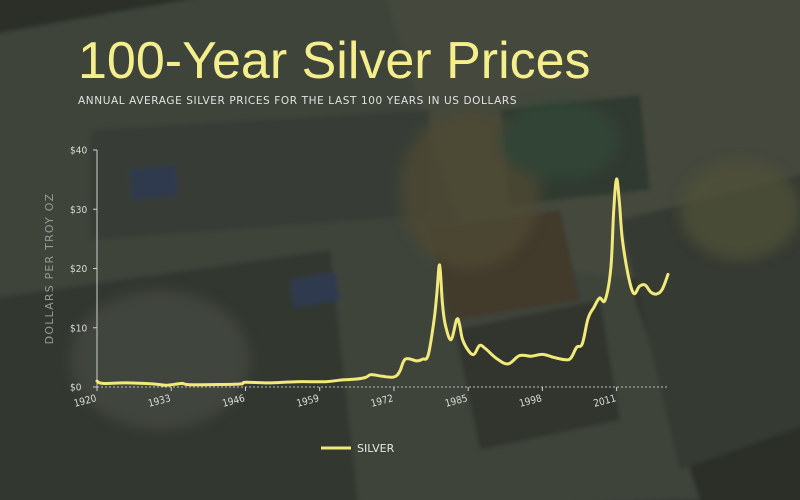 This screenshot has width=800, height=500. Describe the element at coordinates (76, 388) in the screenshot. I see `y-tick-label: $0` at that location.